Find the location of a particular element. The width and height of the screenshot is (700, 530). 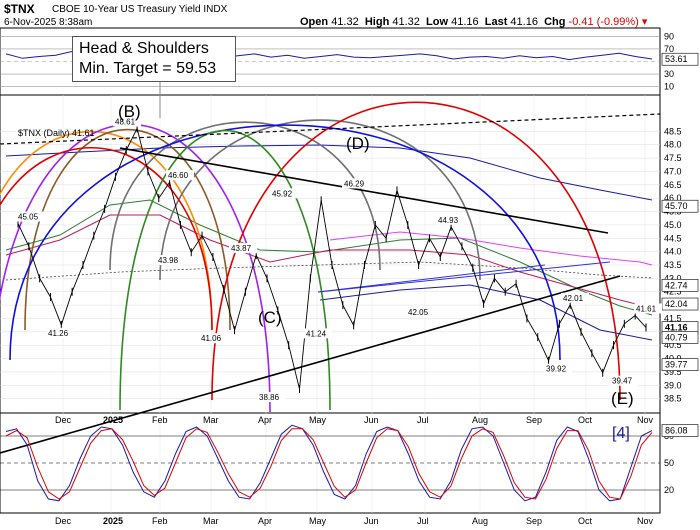

top-value-label: 53.61 is located at coordinates (676, 59).